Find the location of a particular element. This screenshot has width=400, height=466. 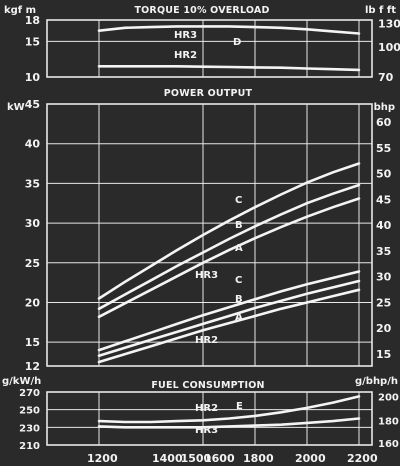

fuel-panel: FUEL CONSUMPTION g/kW/h g/bhp/h is located at coordinates (200, 383).